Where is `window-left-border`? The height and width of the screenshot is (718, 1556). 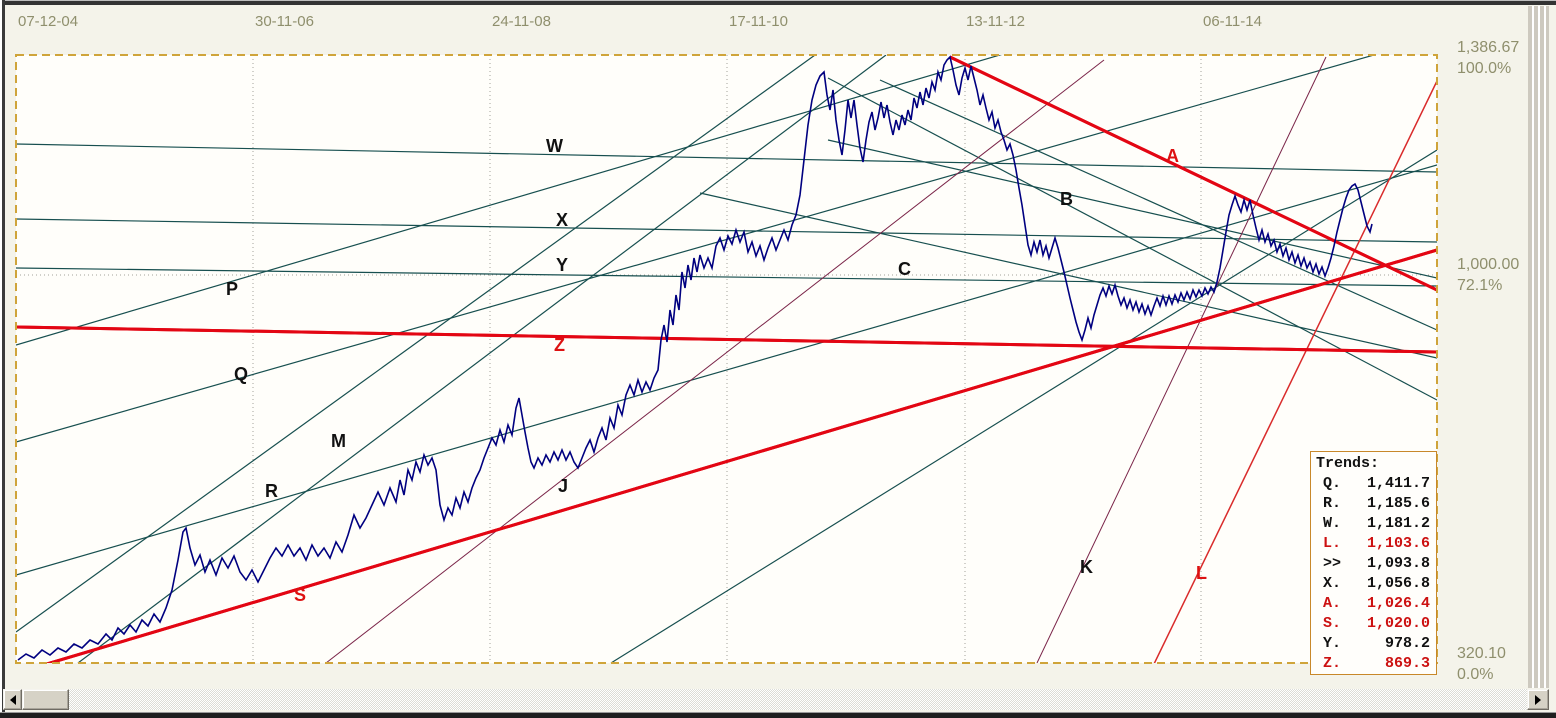 window-left-border is located at coordinates (2, 356).